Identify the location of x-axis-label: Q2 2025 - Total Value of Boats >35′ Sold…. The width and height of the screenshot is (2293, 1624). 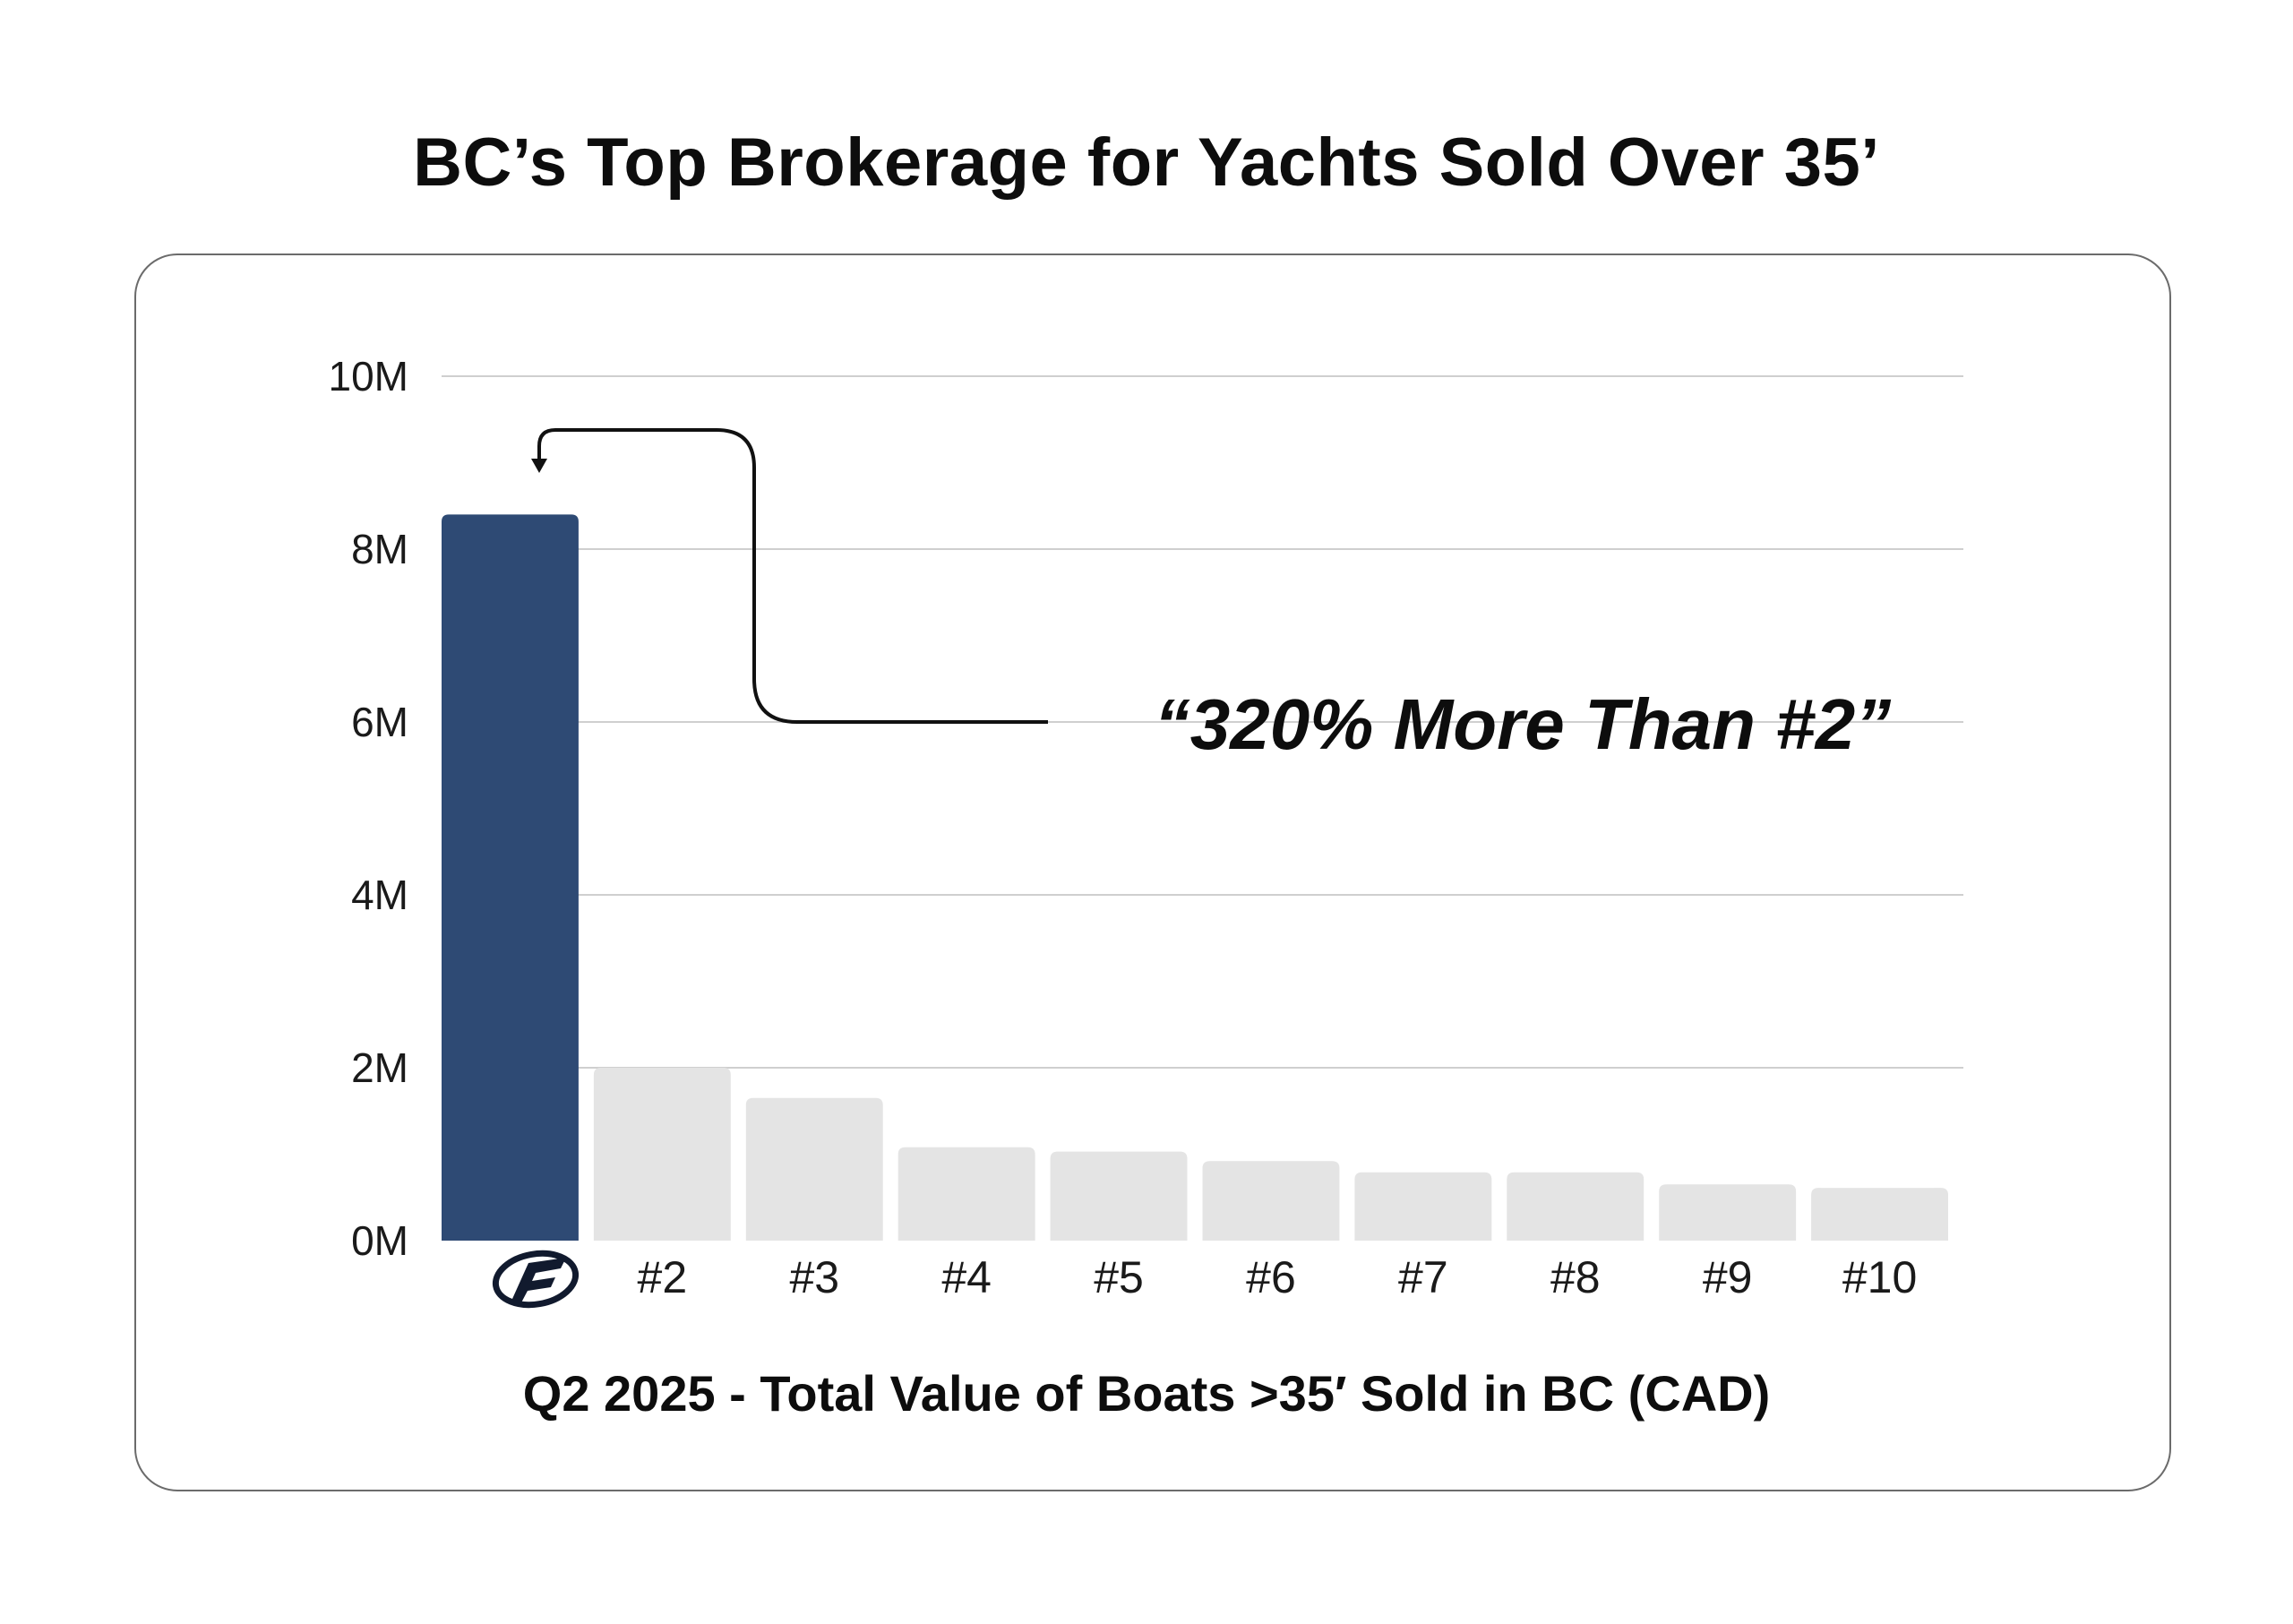
(1146, 1393).